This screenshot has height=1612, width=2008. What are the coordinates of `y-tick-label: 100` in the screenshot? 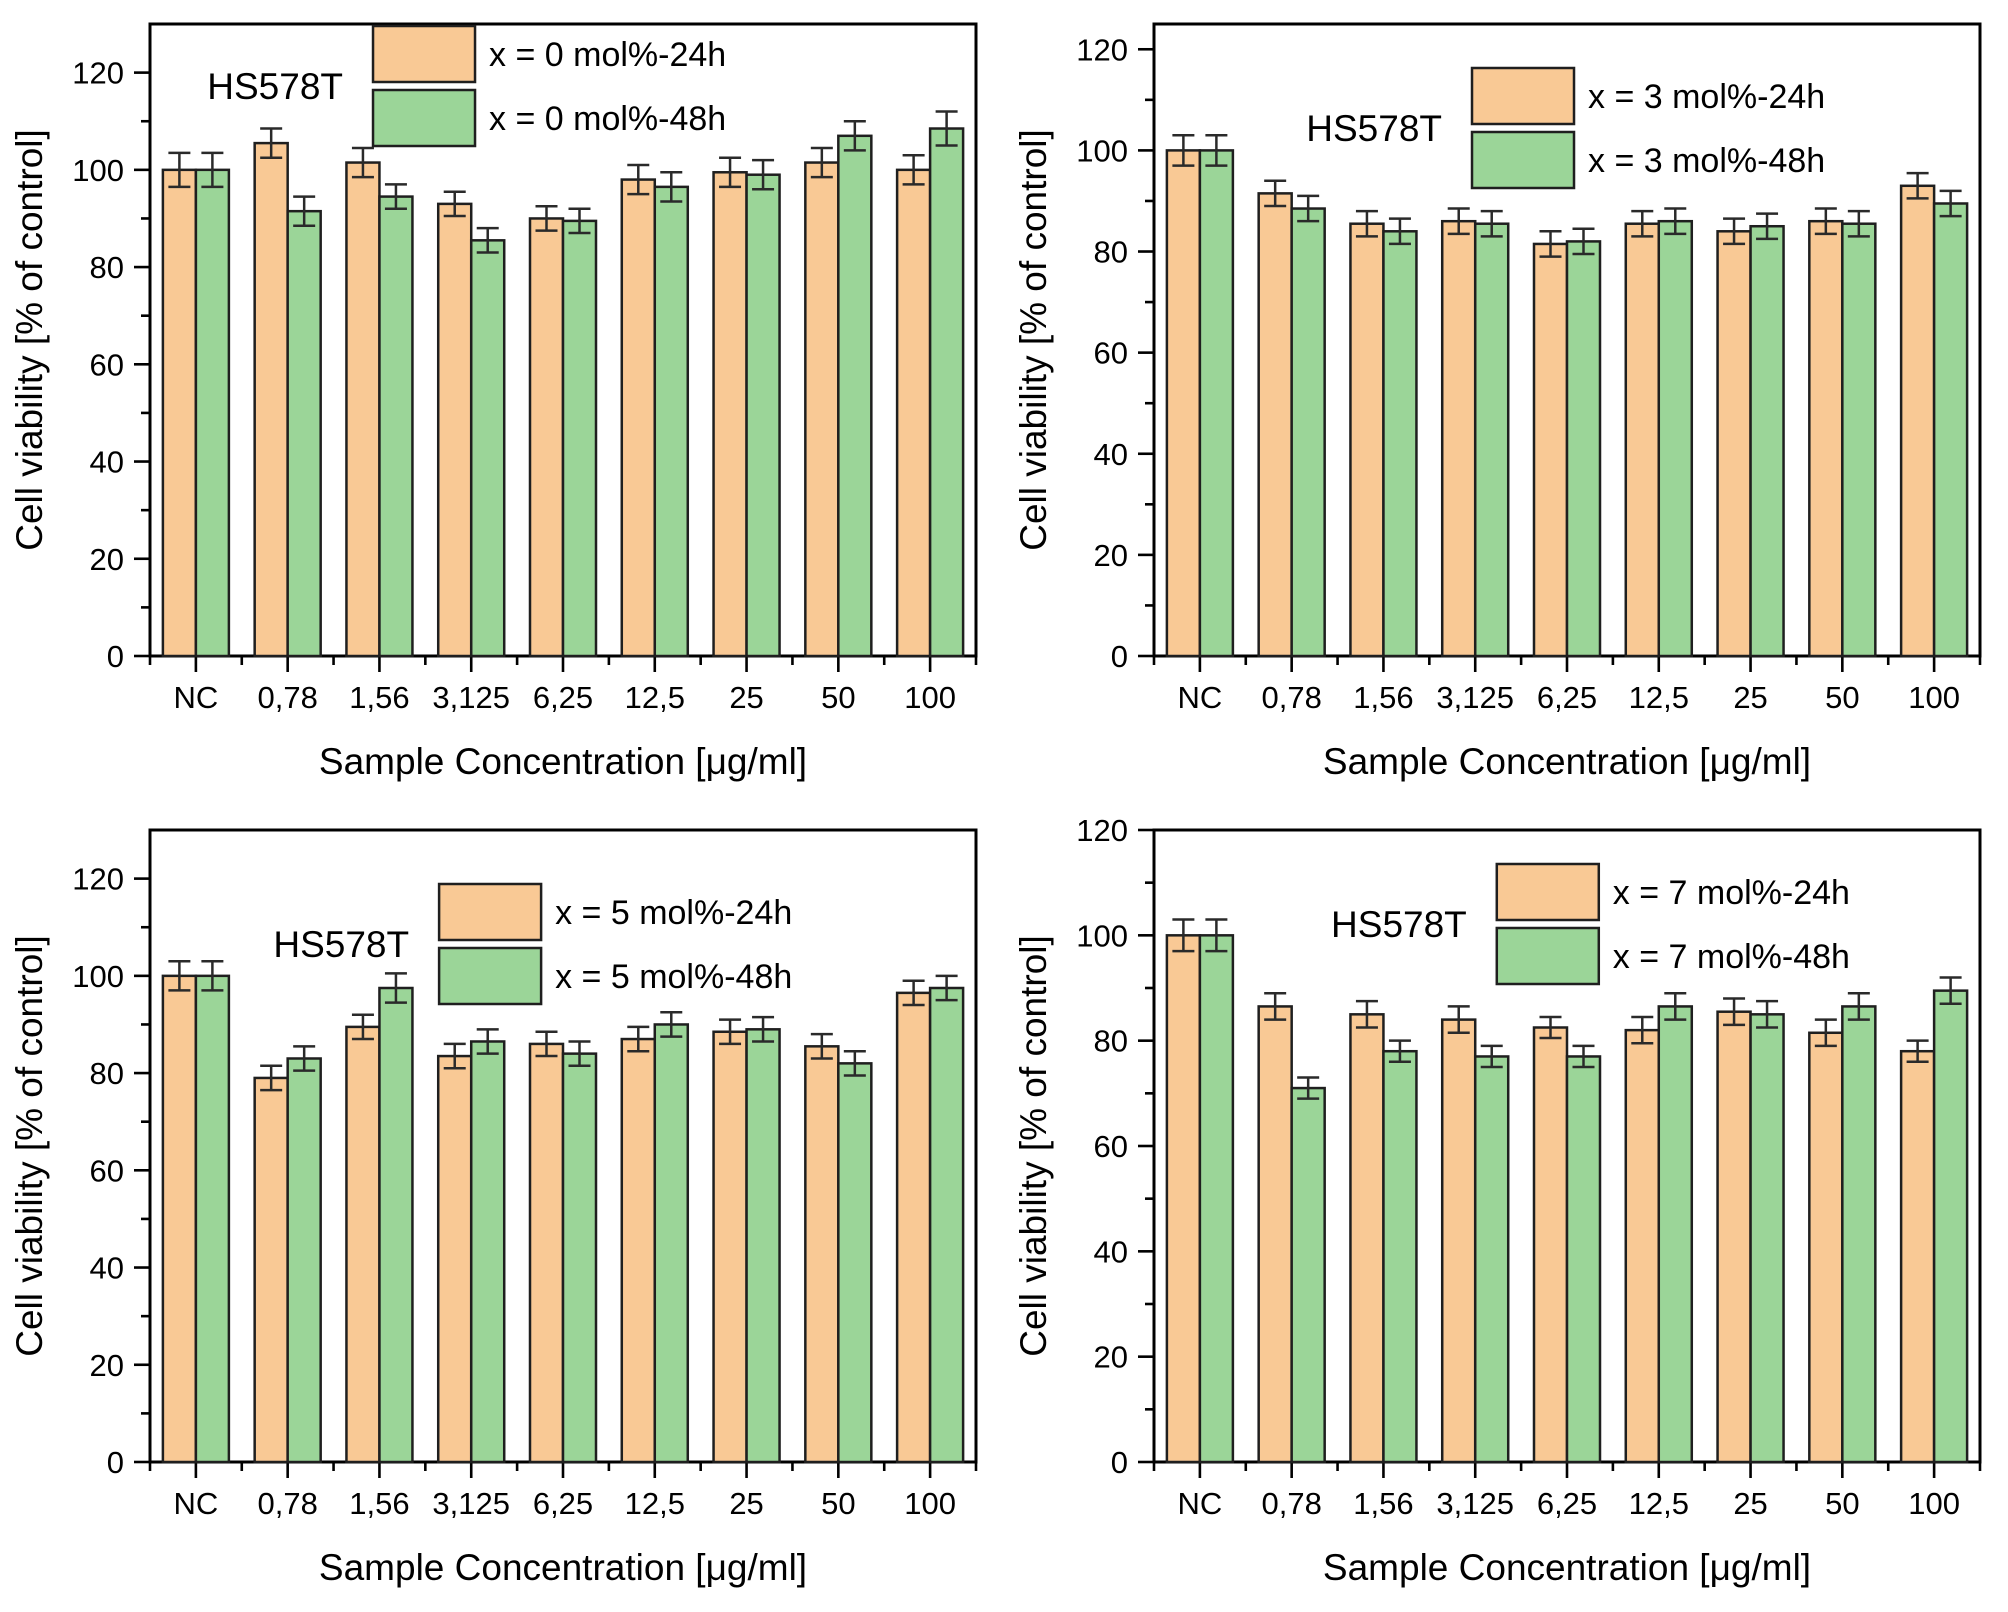 It's located at (1102, 935).